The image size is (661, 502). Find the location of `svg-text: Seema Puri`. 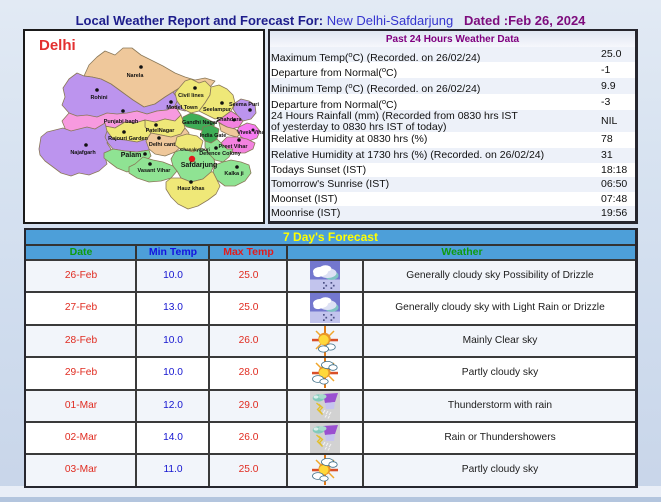

svg-text: Seema Puri is located at coordinates (244, 105).